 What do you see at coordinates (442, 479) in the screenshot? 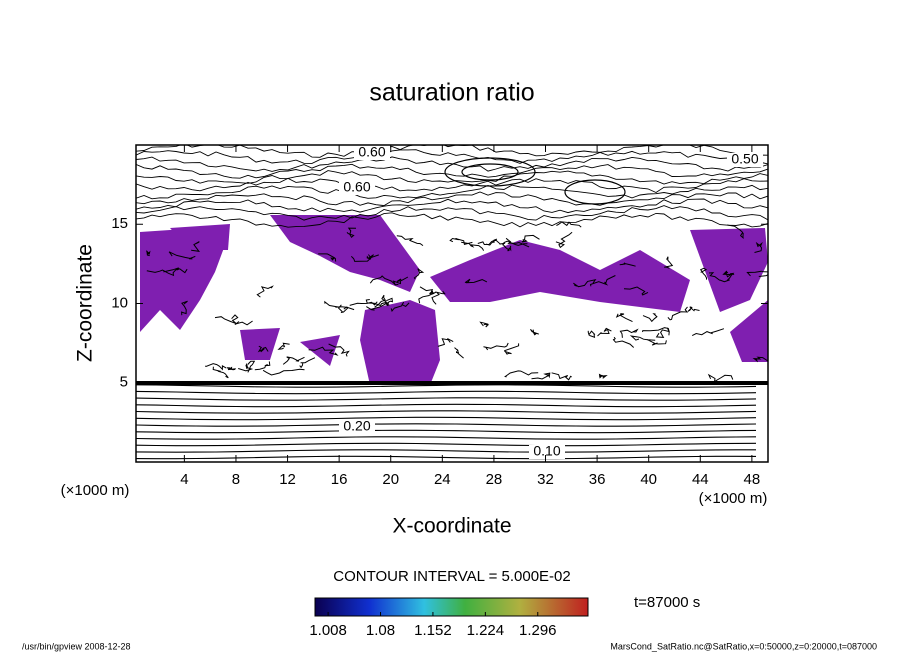
I see `x-tick-label: 24` at bounding box center [442, 479].